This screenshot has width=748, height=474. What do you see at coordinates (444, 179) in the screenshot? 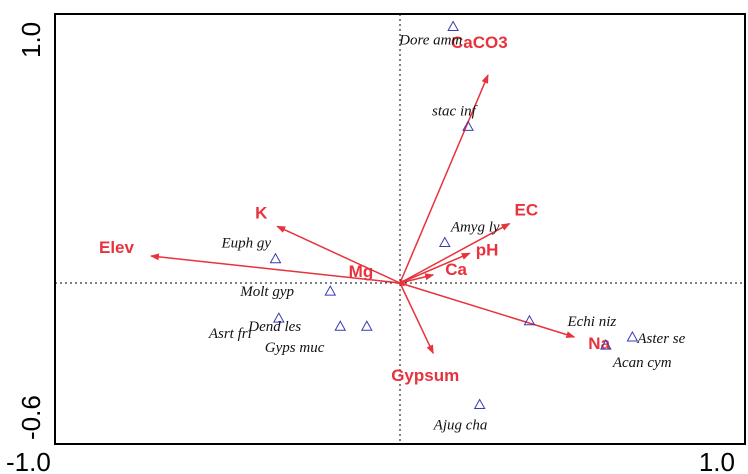
I see `vector-arrow-caco3` at bounding box center [444, 179].